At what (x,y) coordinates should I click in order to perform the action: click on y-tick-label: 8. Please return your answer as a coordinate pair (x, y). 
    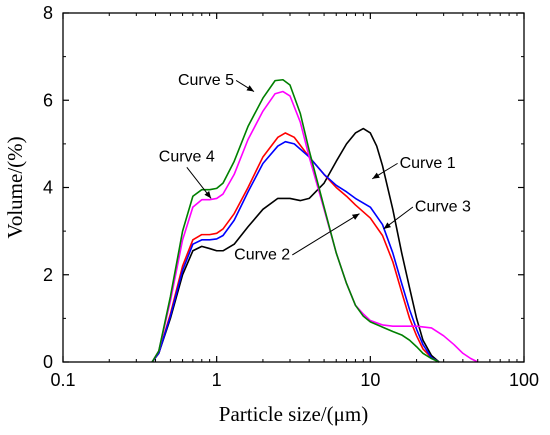
    Looking at the image, I should click on (48, 13).